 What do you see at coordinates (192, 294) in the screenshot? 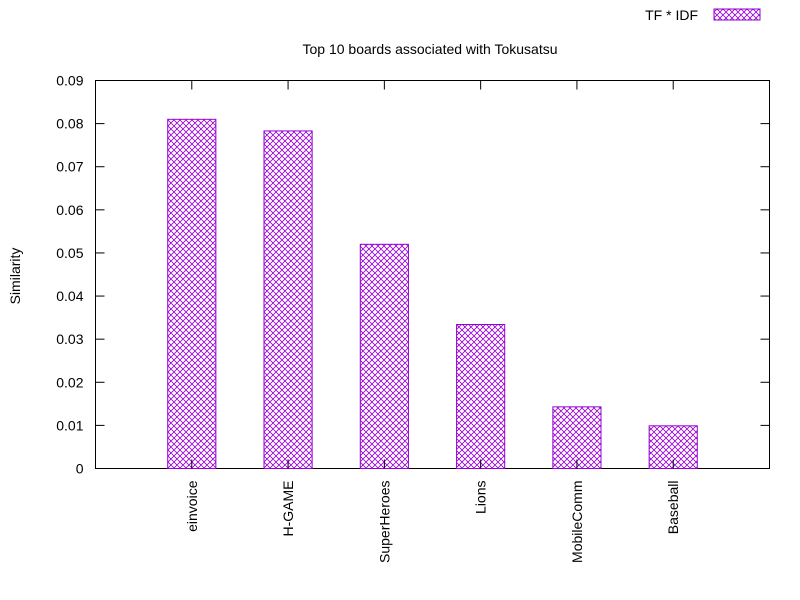
I see `bar-einvoice` at bounding box center [192, 294].